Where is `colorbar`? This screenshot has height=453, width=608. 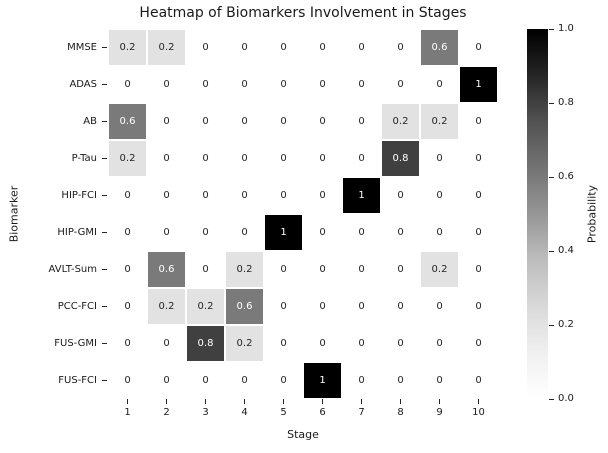 colorbar is located at coordinates (537, 214).